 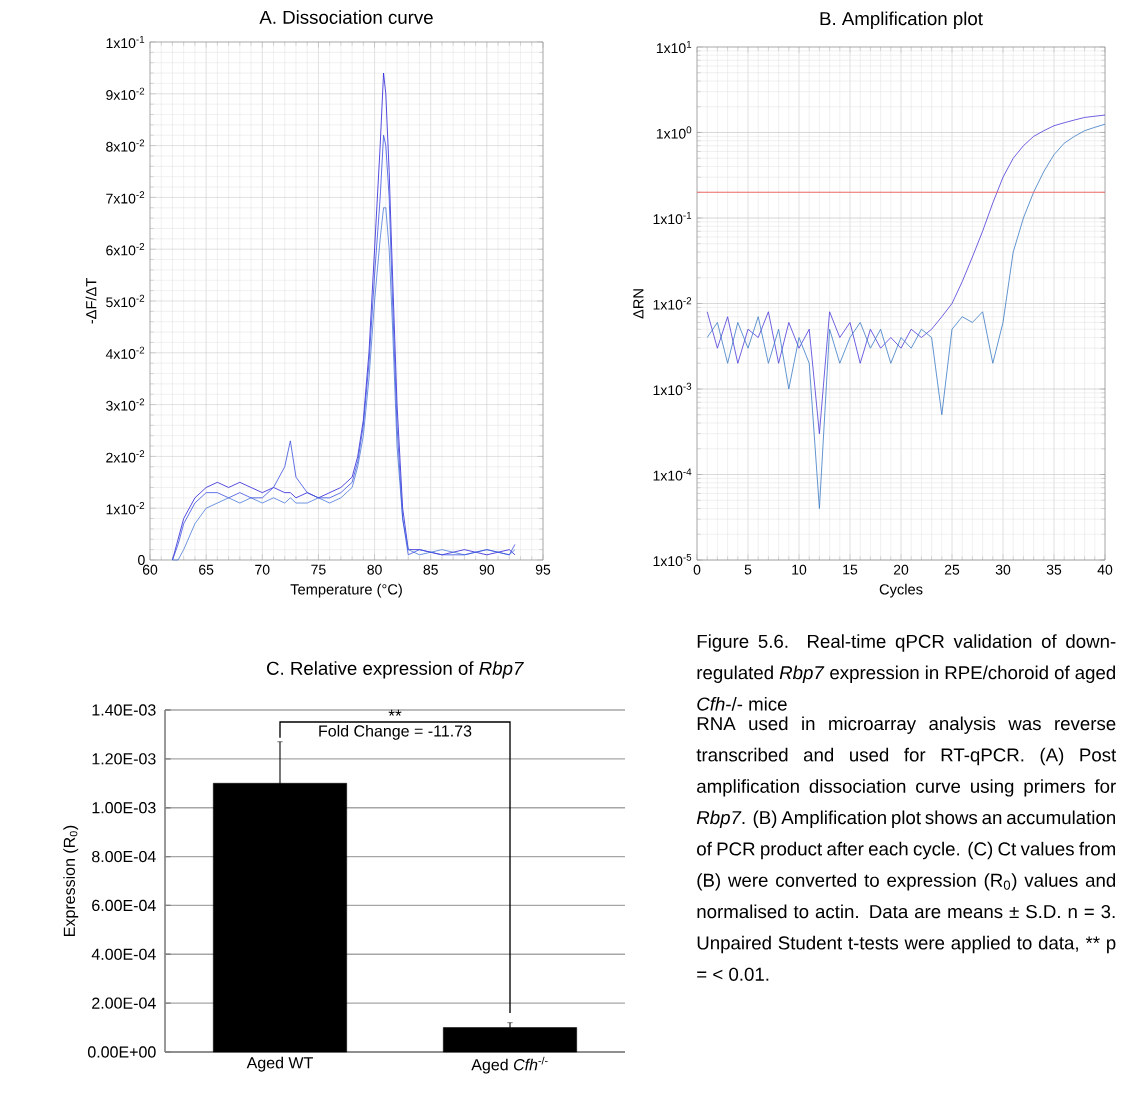 I want to click on x-tick-label: 85, so click(x=430, y=569).